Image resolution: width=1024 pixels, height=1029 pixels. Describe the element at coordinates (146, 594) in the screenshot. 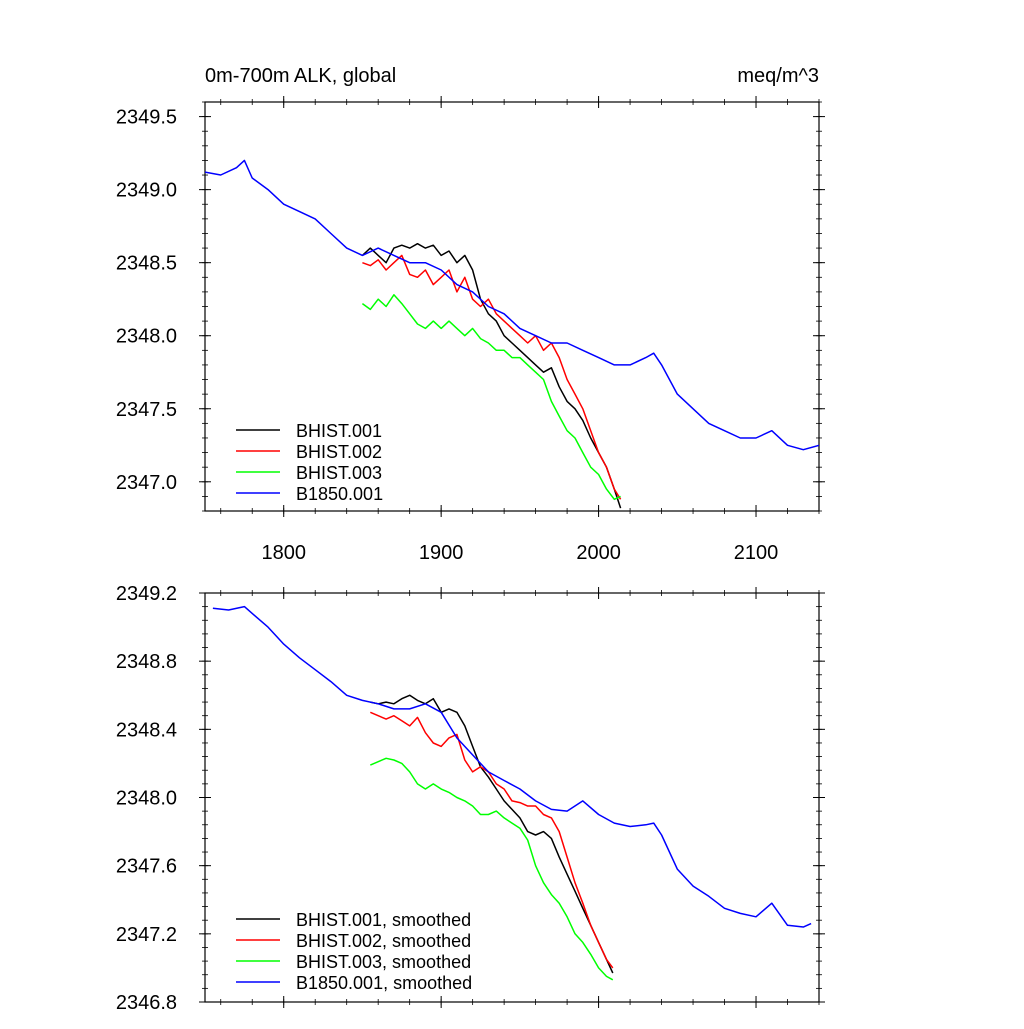

I see `y-tick-label: 2349.2` at that location.